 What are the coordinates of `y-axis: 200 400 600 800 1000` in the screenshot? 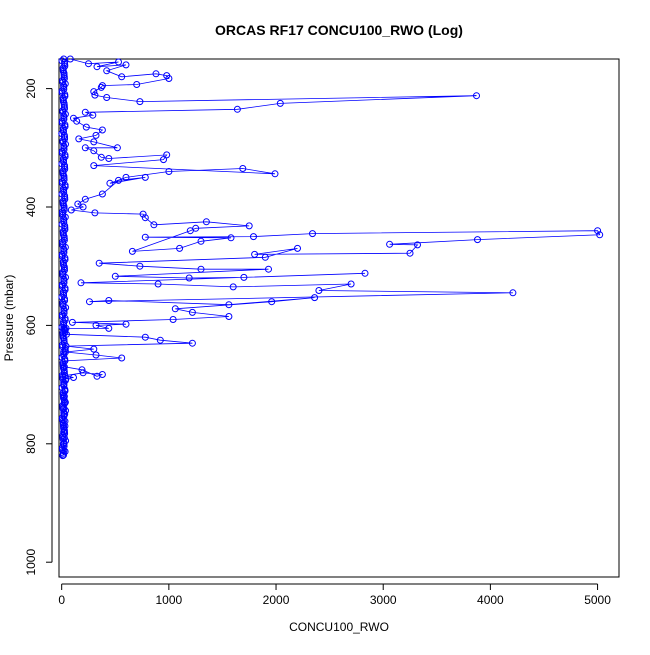 It's located at (38, 327).